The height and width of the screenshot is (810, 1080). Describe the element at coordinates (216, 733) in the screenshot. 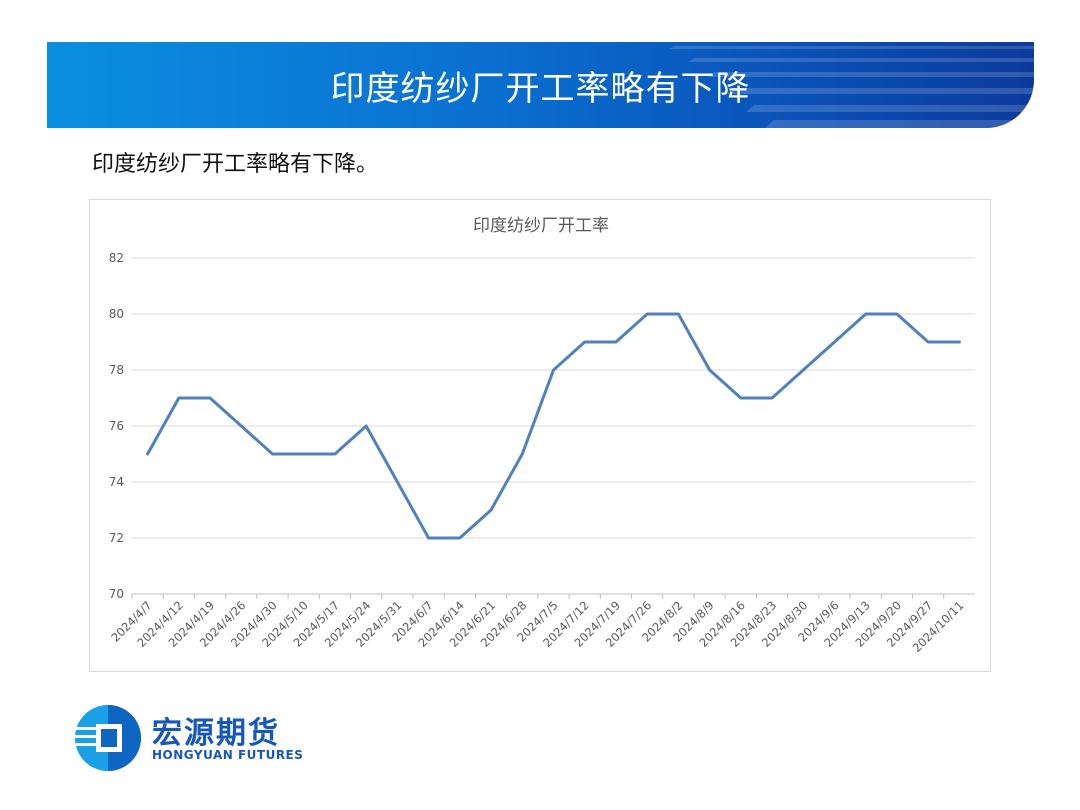

I see `logo-chinese-name: 宏源期货` at that location.